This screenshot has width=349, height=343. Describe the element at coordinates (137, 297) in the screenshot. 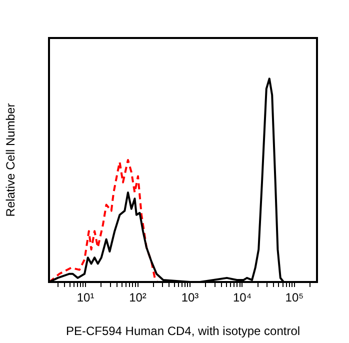

I see `x-tick-label: 10²` at that location.